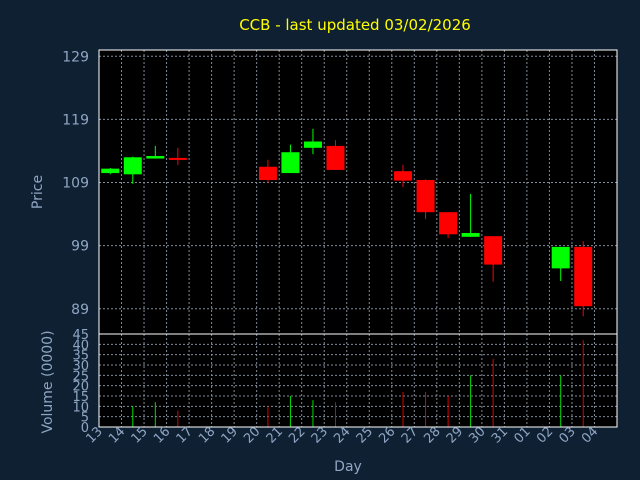  I want to click on day-tick-label: 03, so click(567, 435).